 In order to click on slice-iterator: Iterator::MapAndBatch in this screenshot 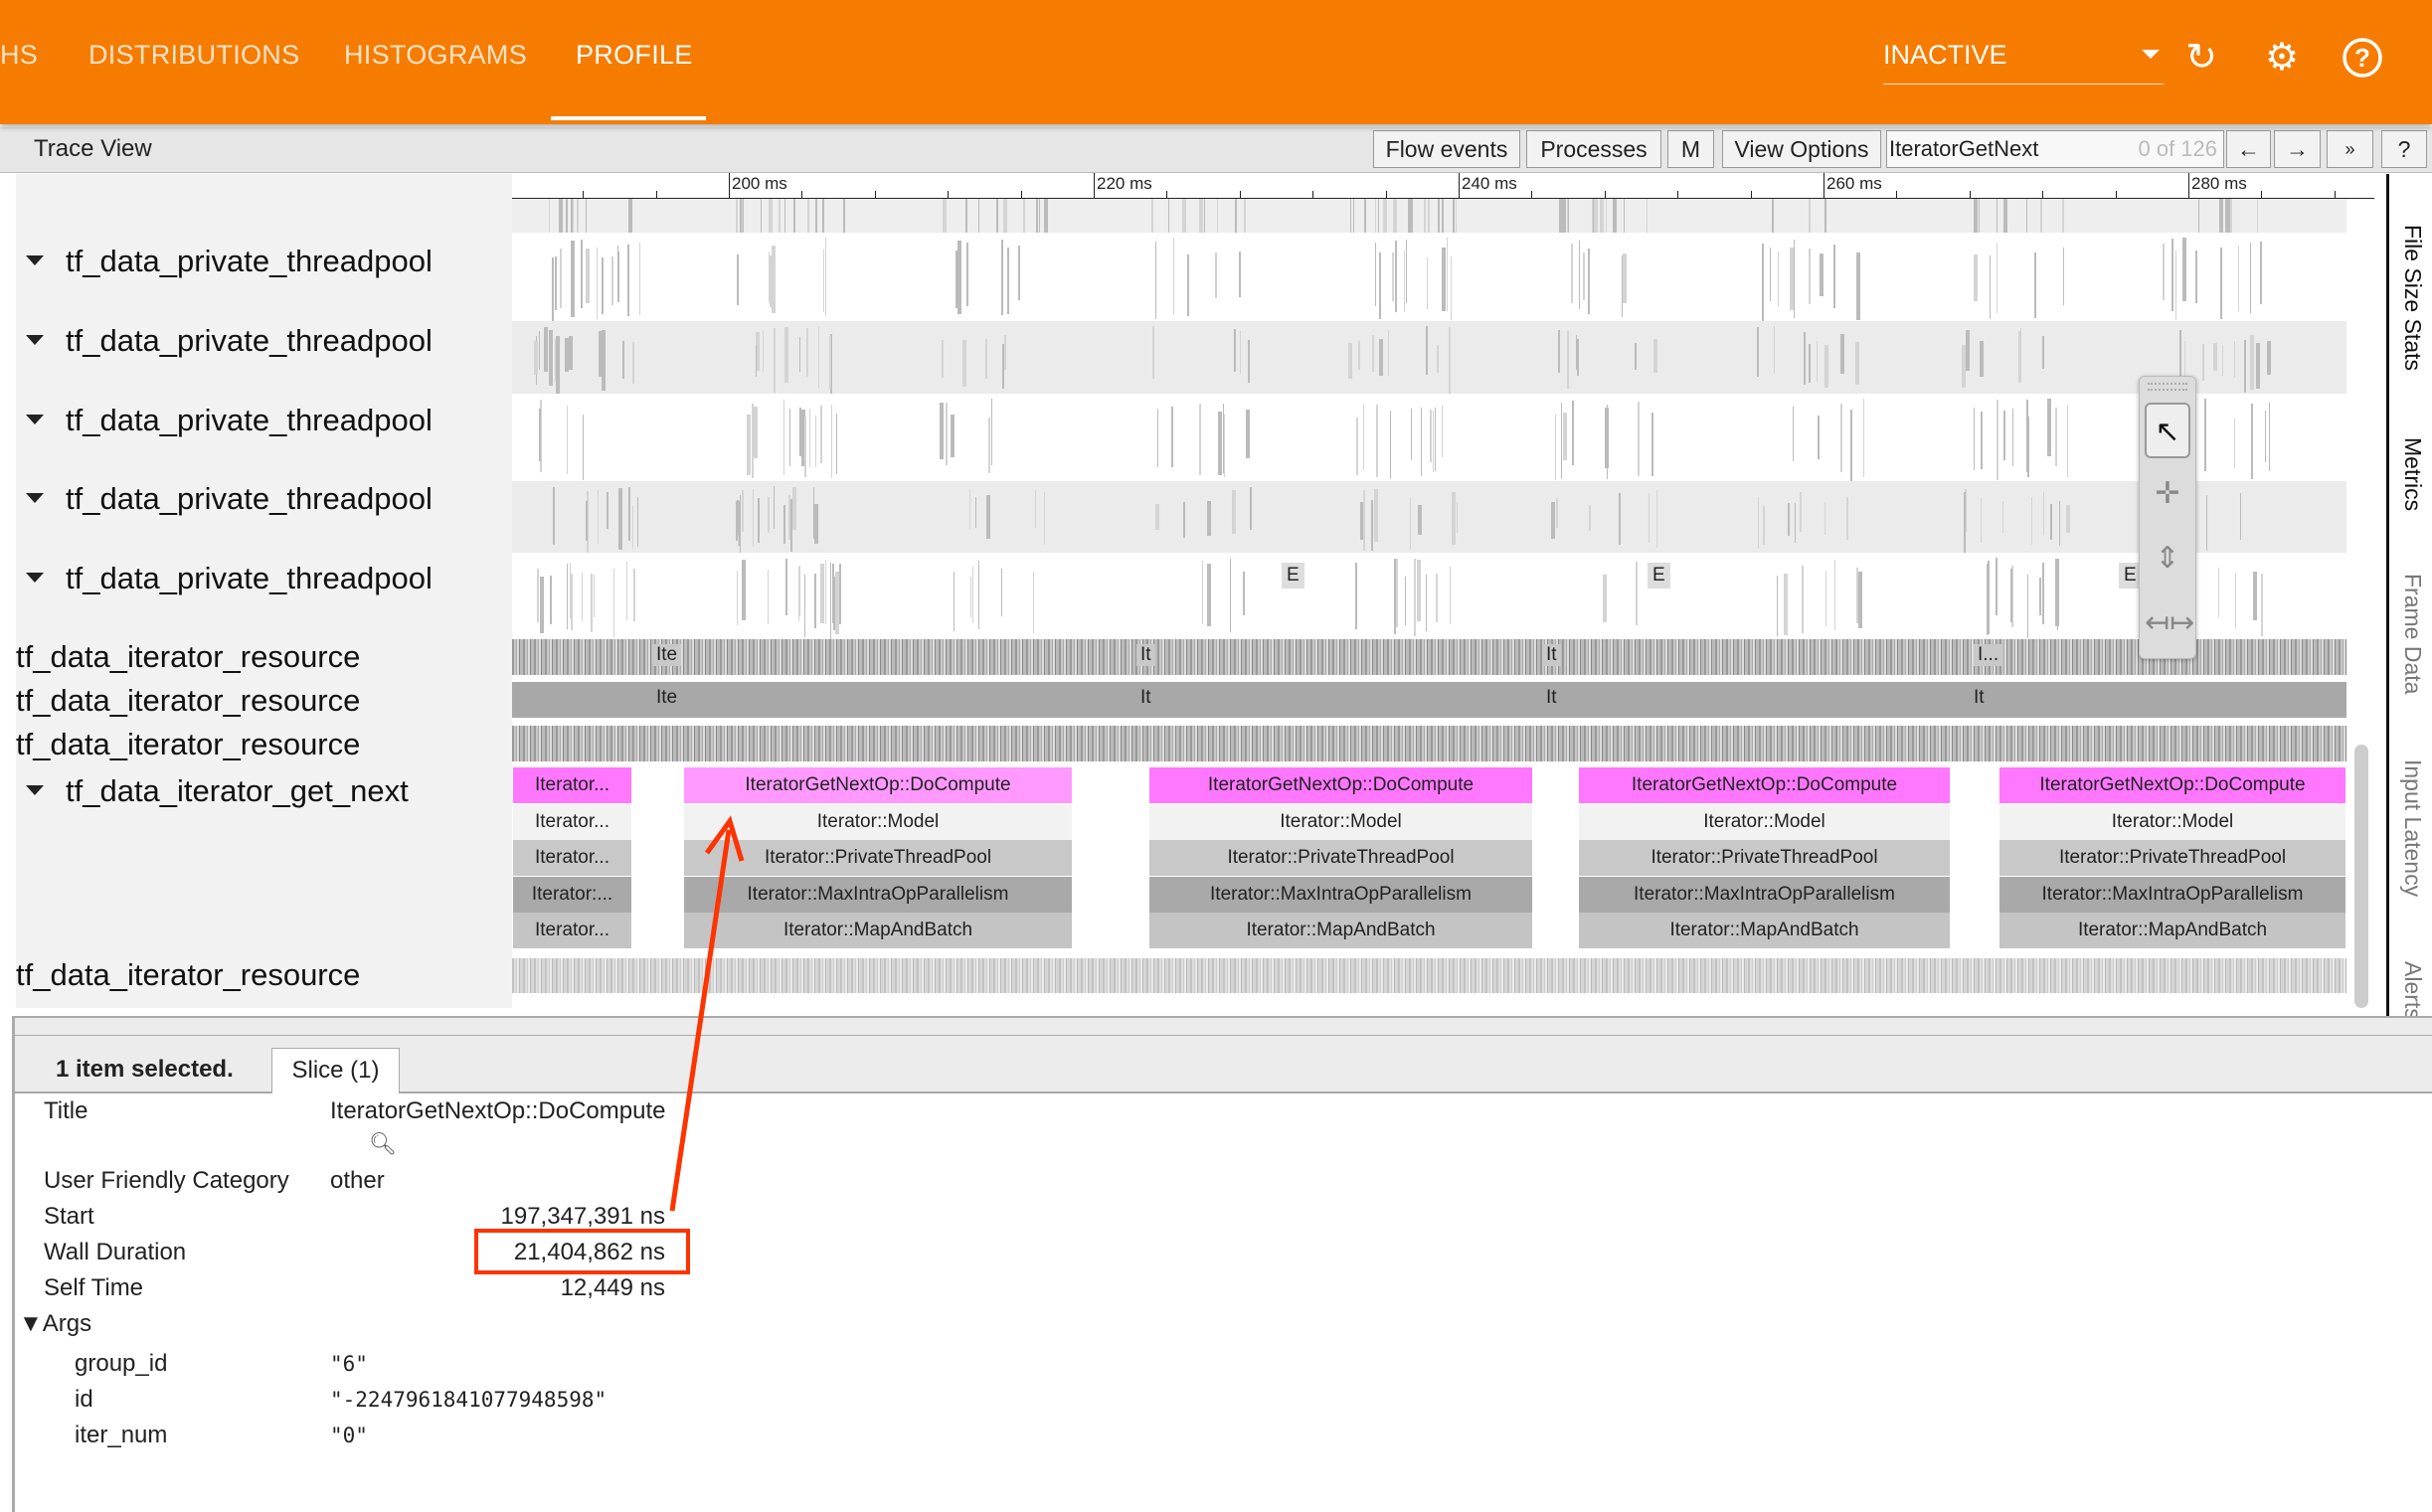, I will do `click(1764, 930)`.